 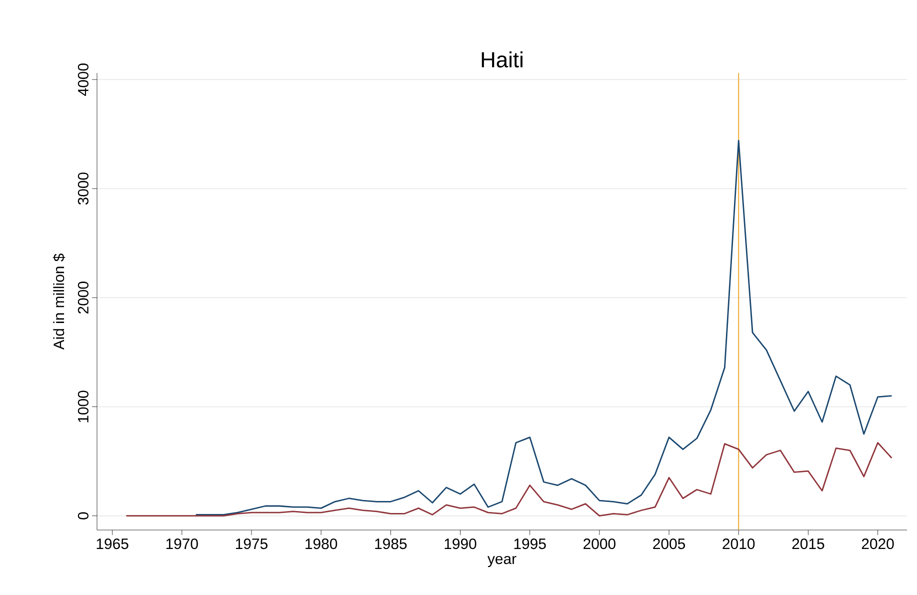 What do you see at coordinates (83, 516) in the screenshot?
I see `y-tick-label: 0` at bounding box center [83, 516].